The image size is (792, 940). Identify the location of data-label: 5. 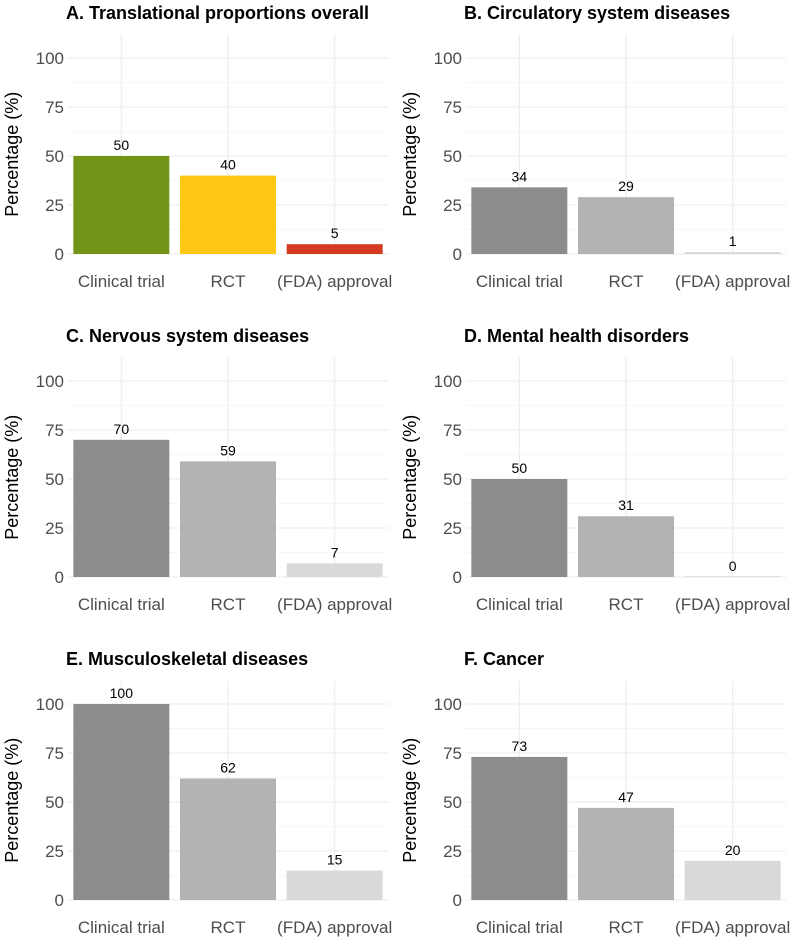
(335, 233).